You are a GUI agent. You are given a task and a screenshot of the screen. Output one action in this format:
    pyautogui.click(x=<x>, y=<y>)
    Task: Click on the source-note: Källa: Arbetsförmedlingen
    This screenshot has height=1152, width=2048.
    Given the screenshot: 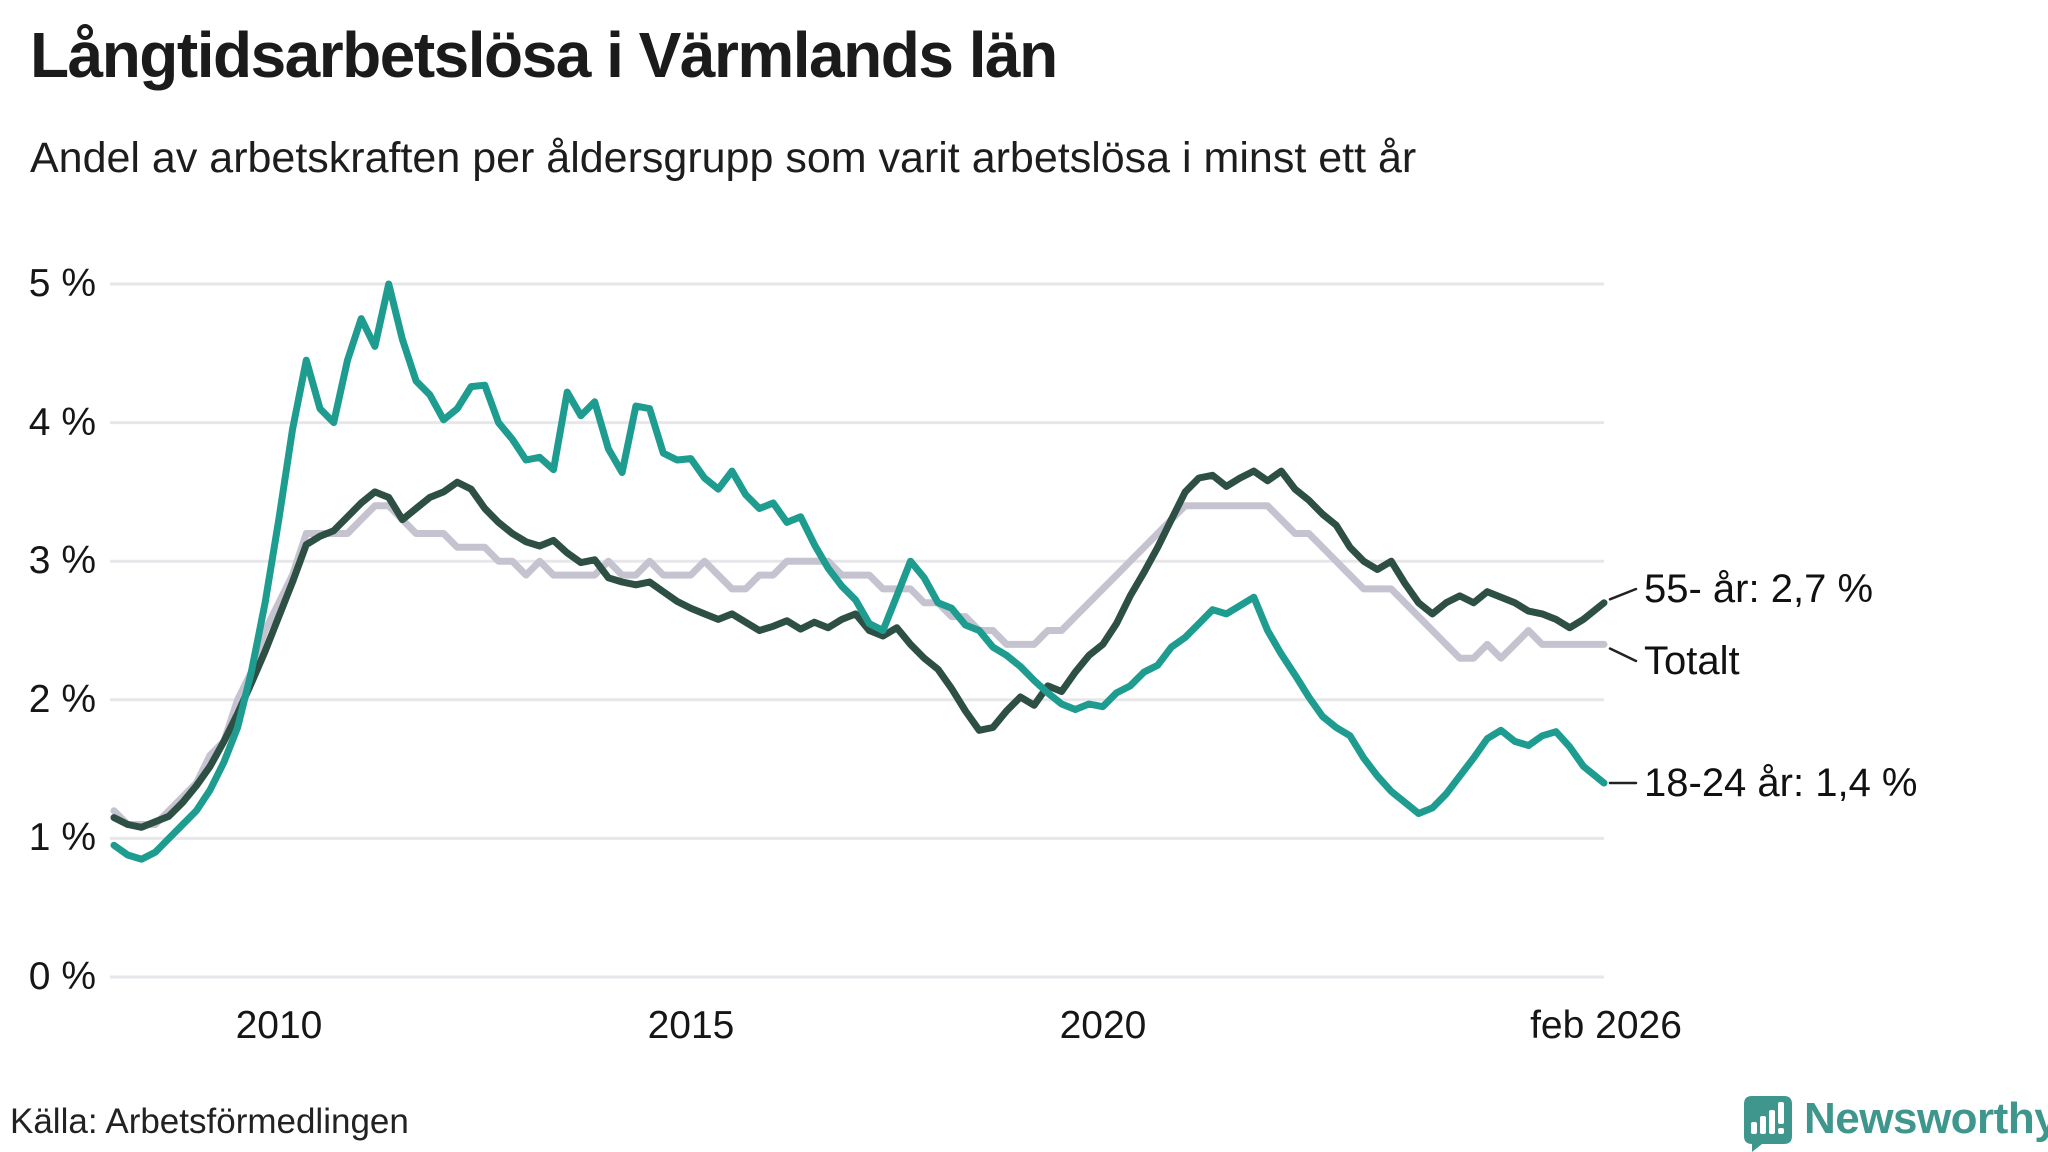 What is the action you would take?
    pyautogui.click(x=209, y=1121)
    